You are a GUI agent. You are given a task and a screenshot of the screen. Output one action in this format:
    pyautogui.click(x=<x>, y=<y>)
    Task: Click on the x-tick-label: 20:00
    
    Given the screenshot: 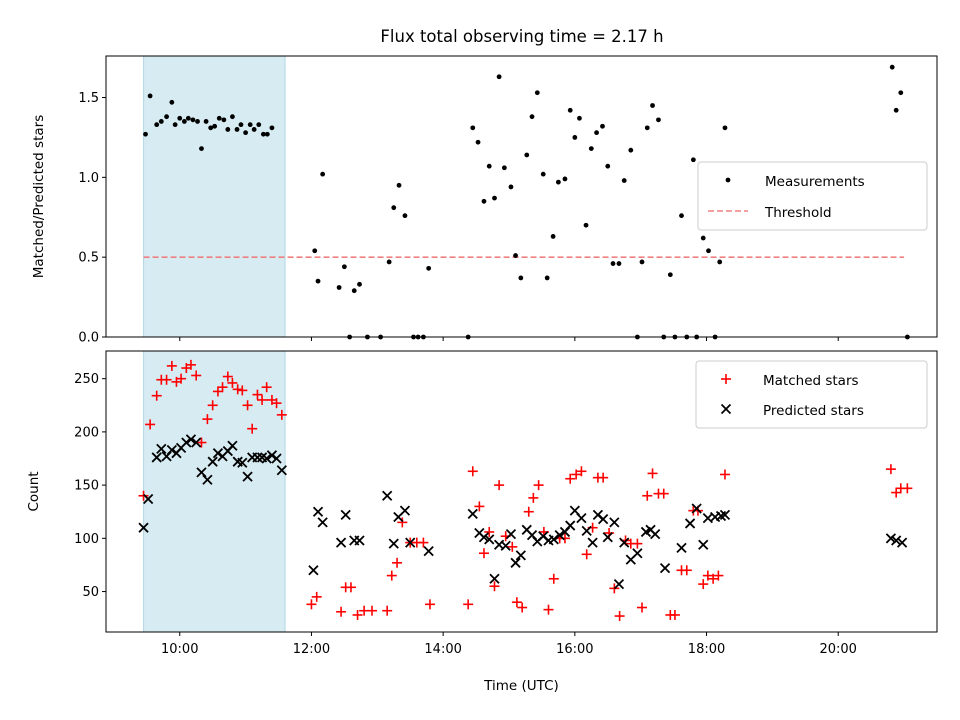 What is the action you would take?
    pyautogui.click(x=837, y=649)
    